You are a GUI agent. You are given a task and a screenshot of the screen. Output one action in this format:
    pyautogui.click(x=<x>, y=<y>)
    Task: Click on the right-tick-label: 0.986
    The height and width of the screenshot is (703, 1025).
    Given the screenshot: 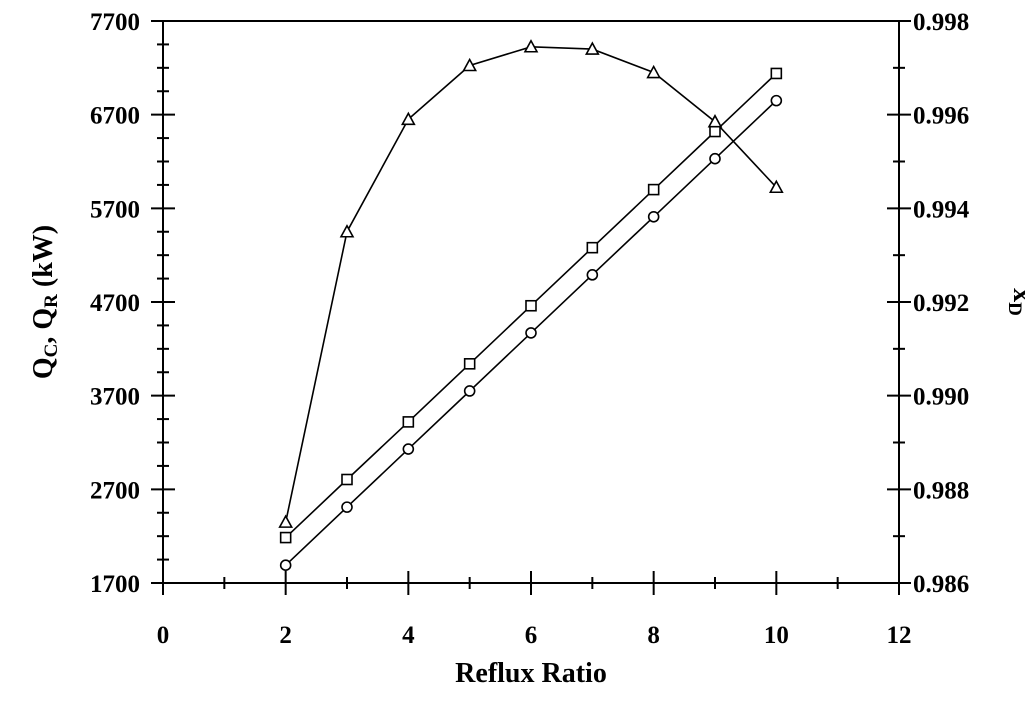 What is the action you would take?
    pyautogui.click(x=941, y=584)
    